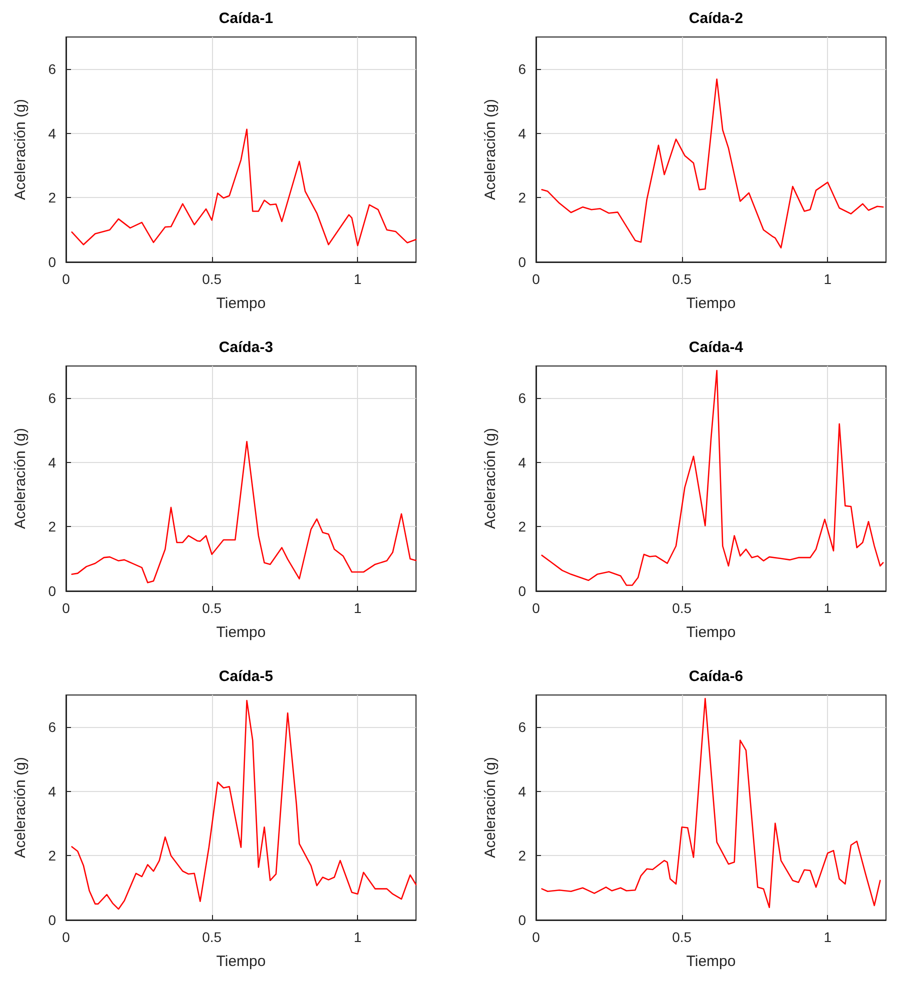 The image size is (907, 991). I want to click on chart-title: Caída-2, so click(716, 18).